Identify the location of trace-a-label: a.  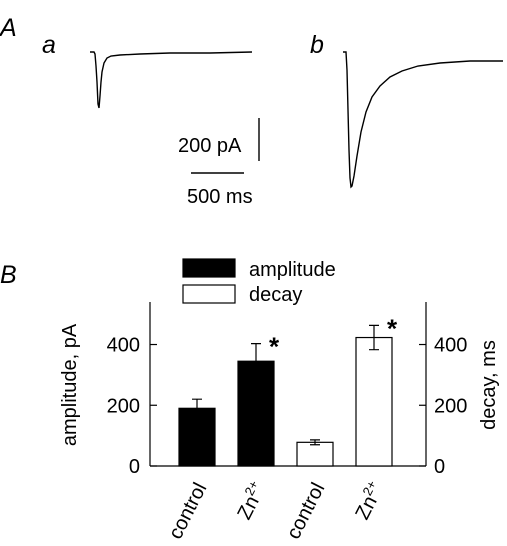
(49, 45).